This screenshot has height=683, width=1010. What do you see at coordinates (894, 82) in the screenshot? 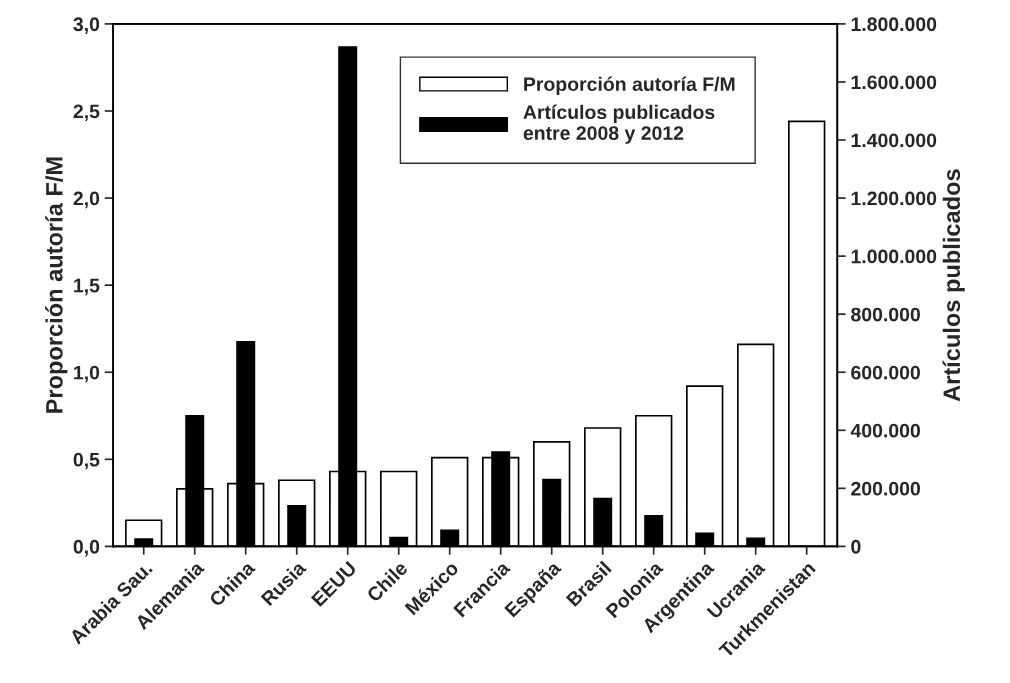
I see `y2-tick-label: 1.600.000` at bounding box center [894, 82].